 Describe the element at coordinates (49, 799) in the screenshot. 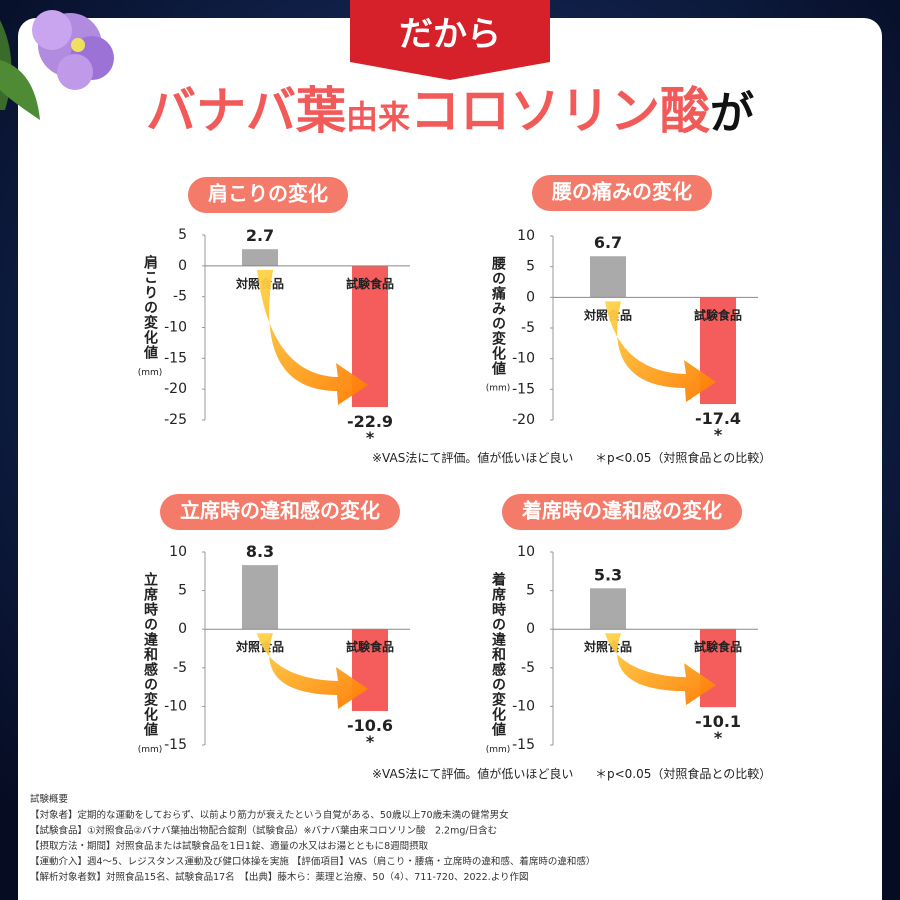

I see `summary-title: 試験概要` at that location.